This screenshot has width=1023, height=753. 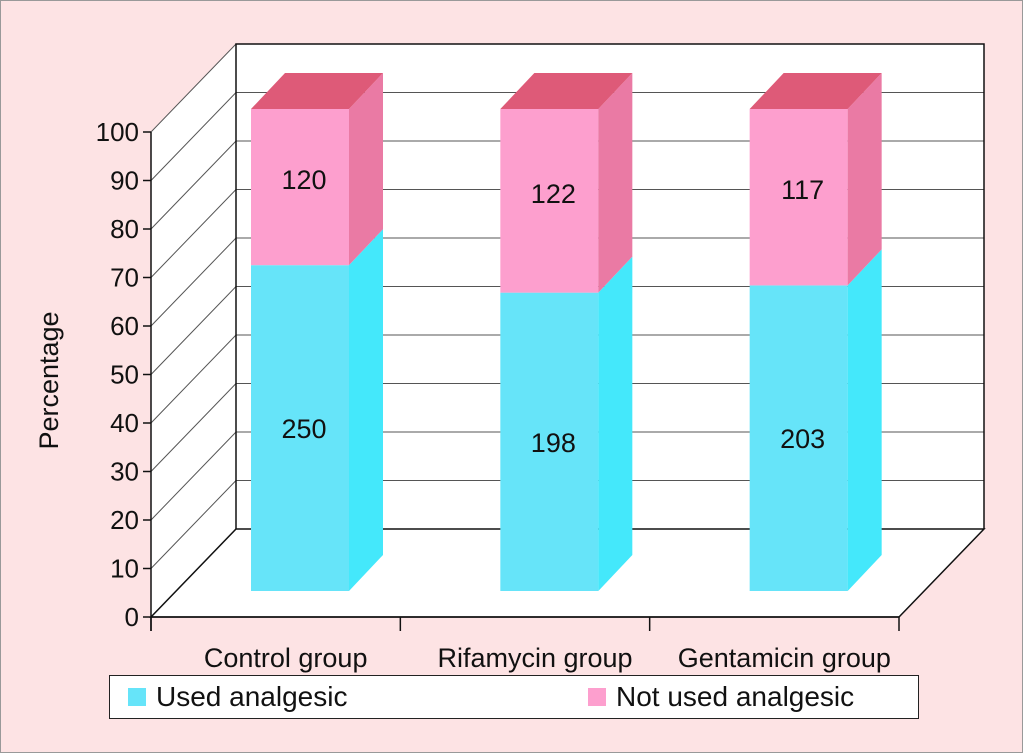 What do you see at coordinates (124, 569) in the screenshot?
I see `y-tick-label: 10` at bounding box center [124, 569].